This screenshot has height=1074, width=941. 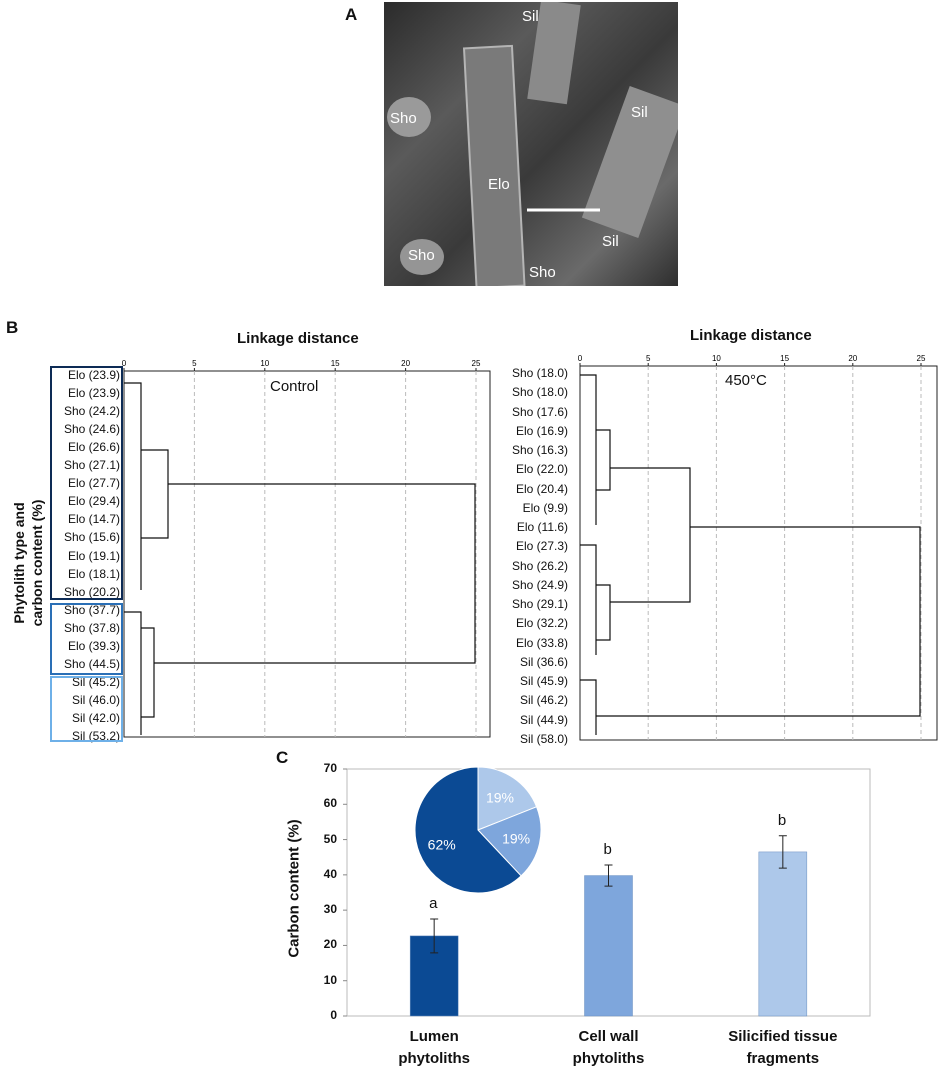 I want to click on hot-cluster-a-link, so click(x=603, y=460).